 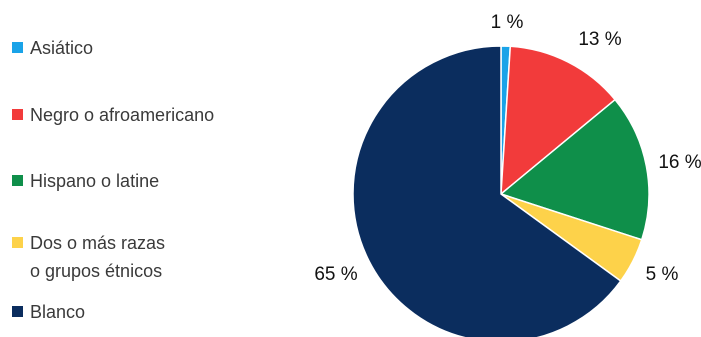 I want to click on legend-label-hispano: Hispano o latine, so click(x=95, y=181).